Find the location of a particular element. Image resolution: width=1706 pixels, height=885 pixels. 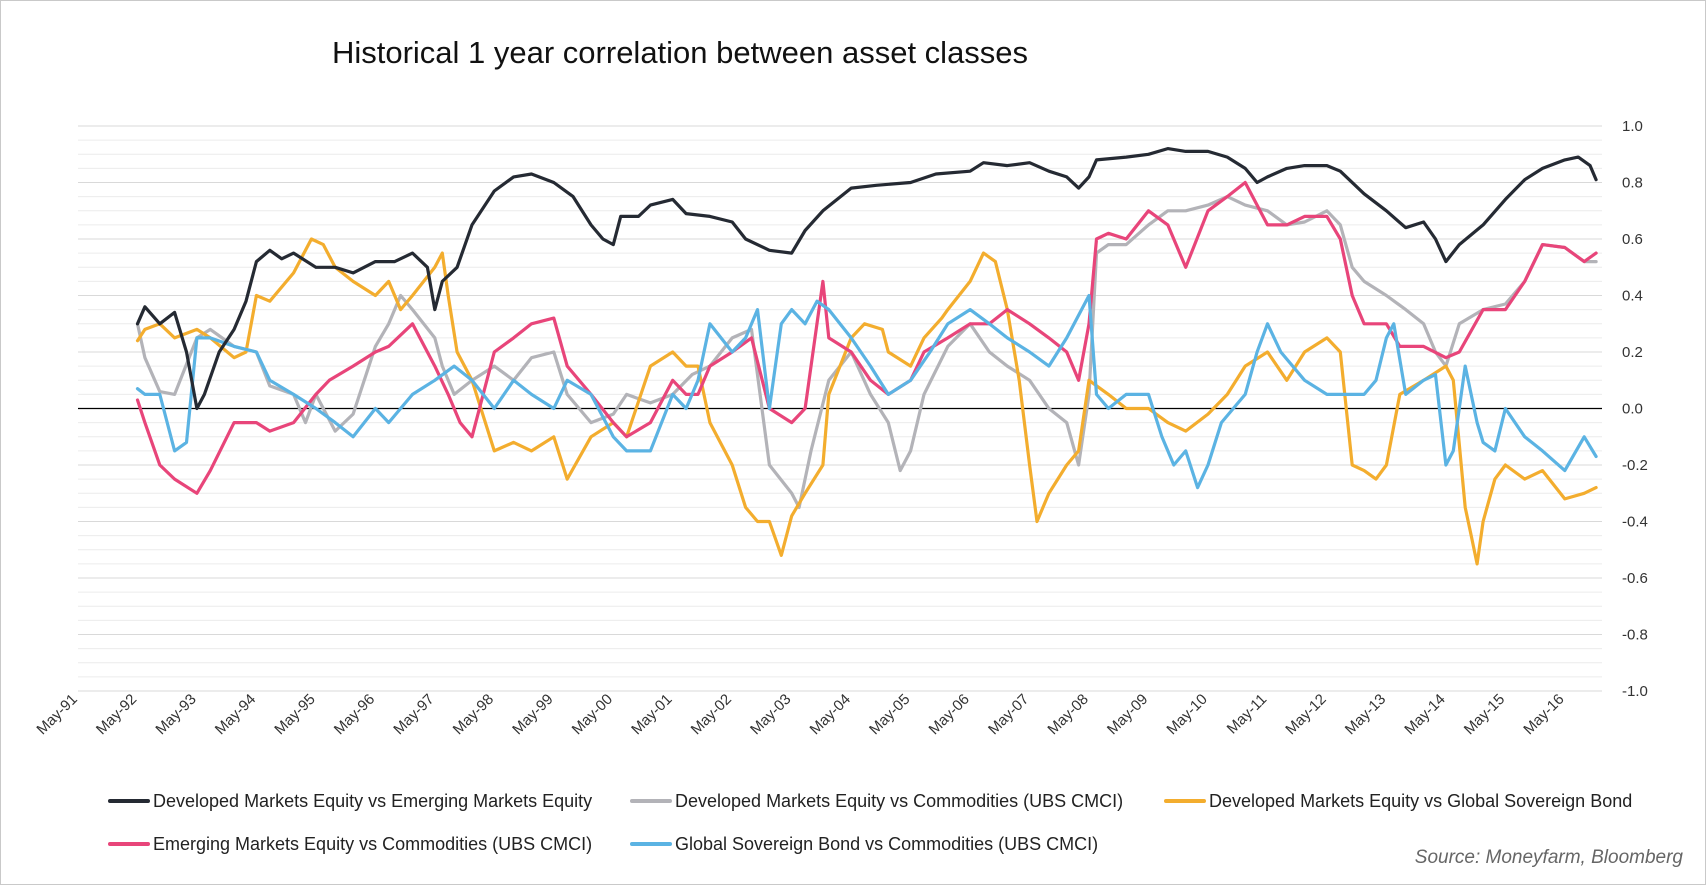

y-tick-label: 1.0 is located at coordinates (1632, 126).